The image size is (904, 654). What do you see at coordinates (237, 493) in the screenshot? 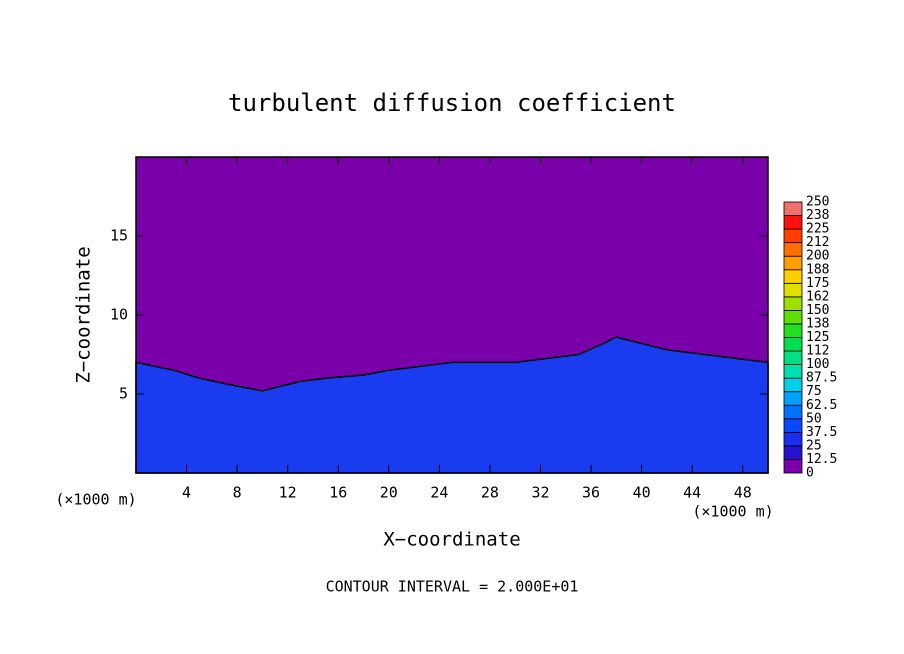
I see `x-tick-label: 8` at bounding box center [237, 493].